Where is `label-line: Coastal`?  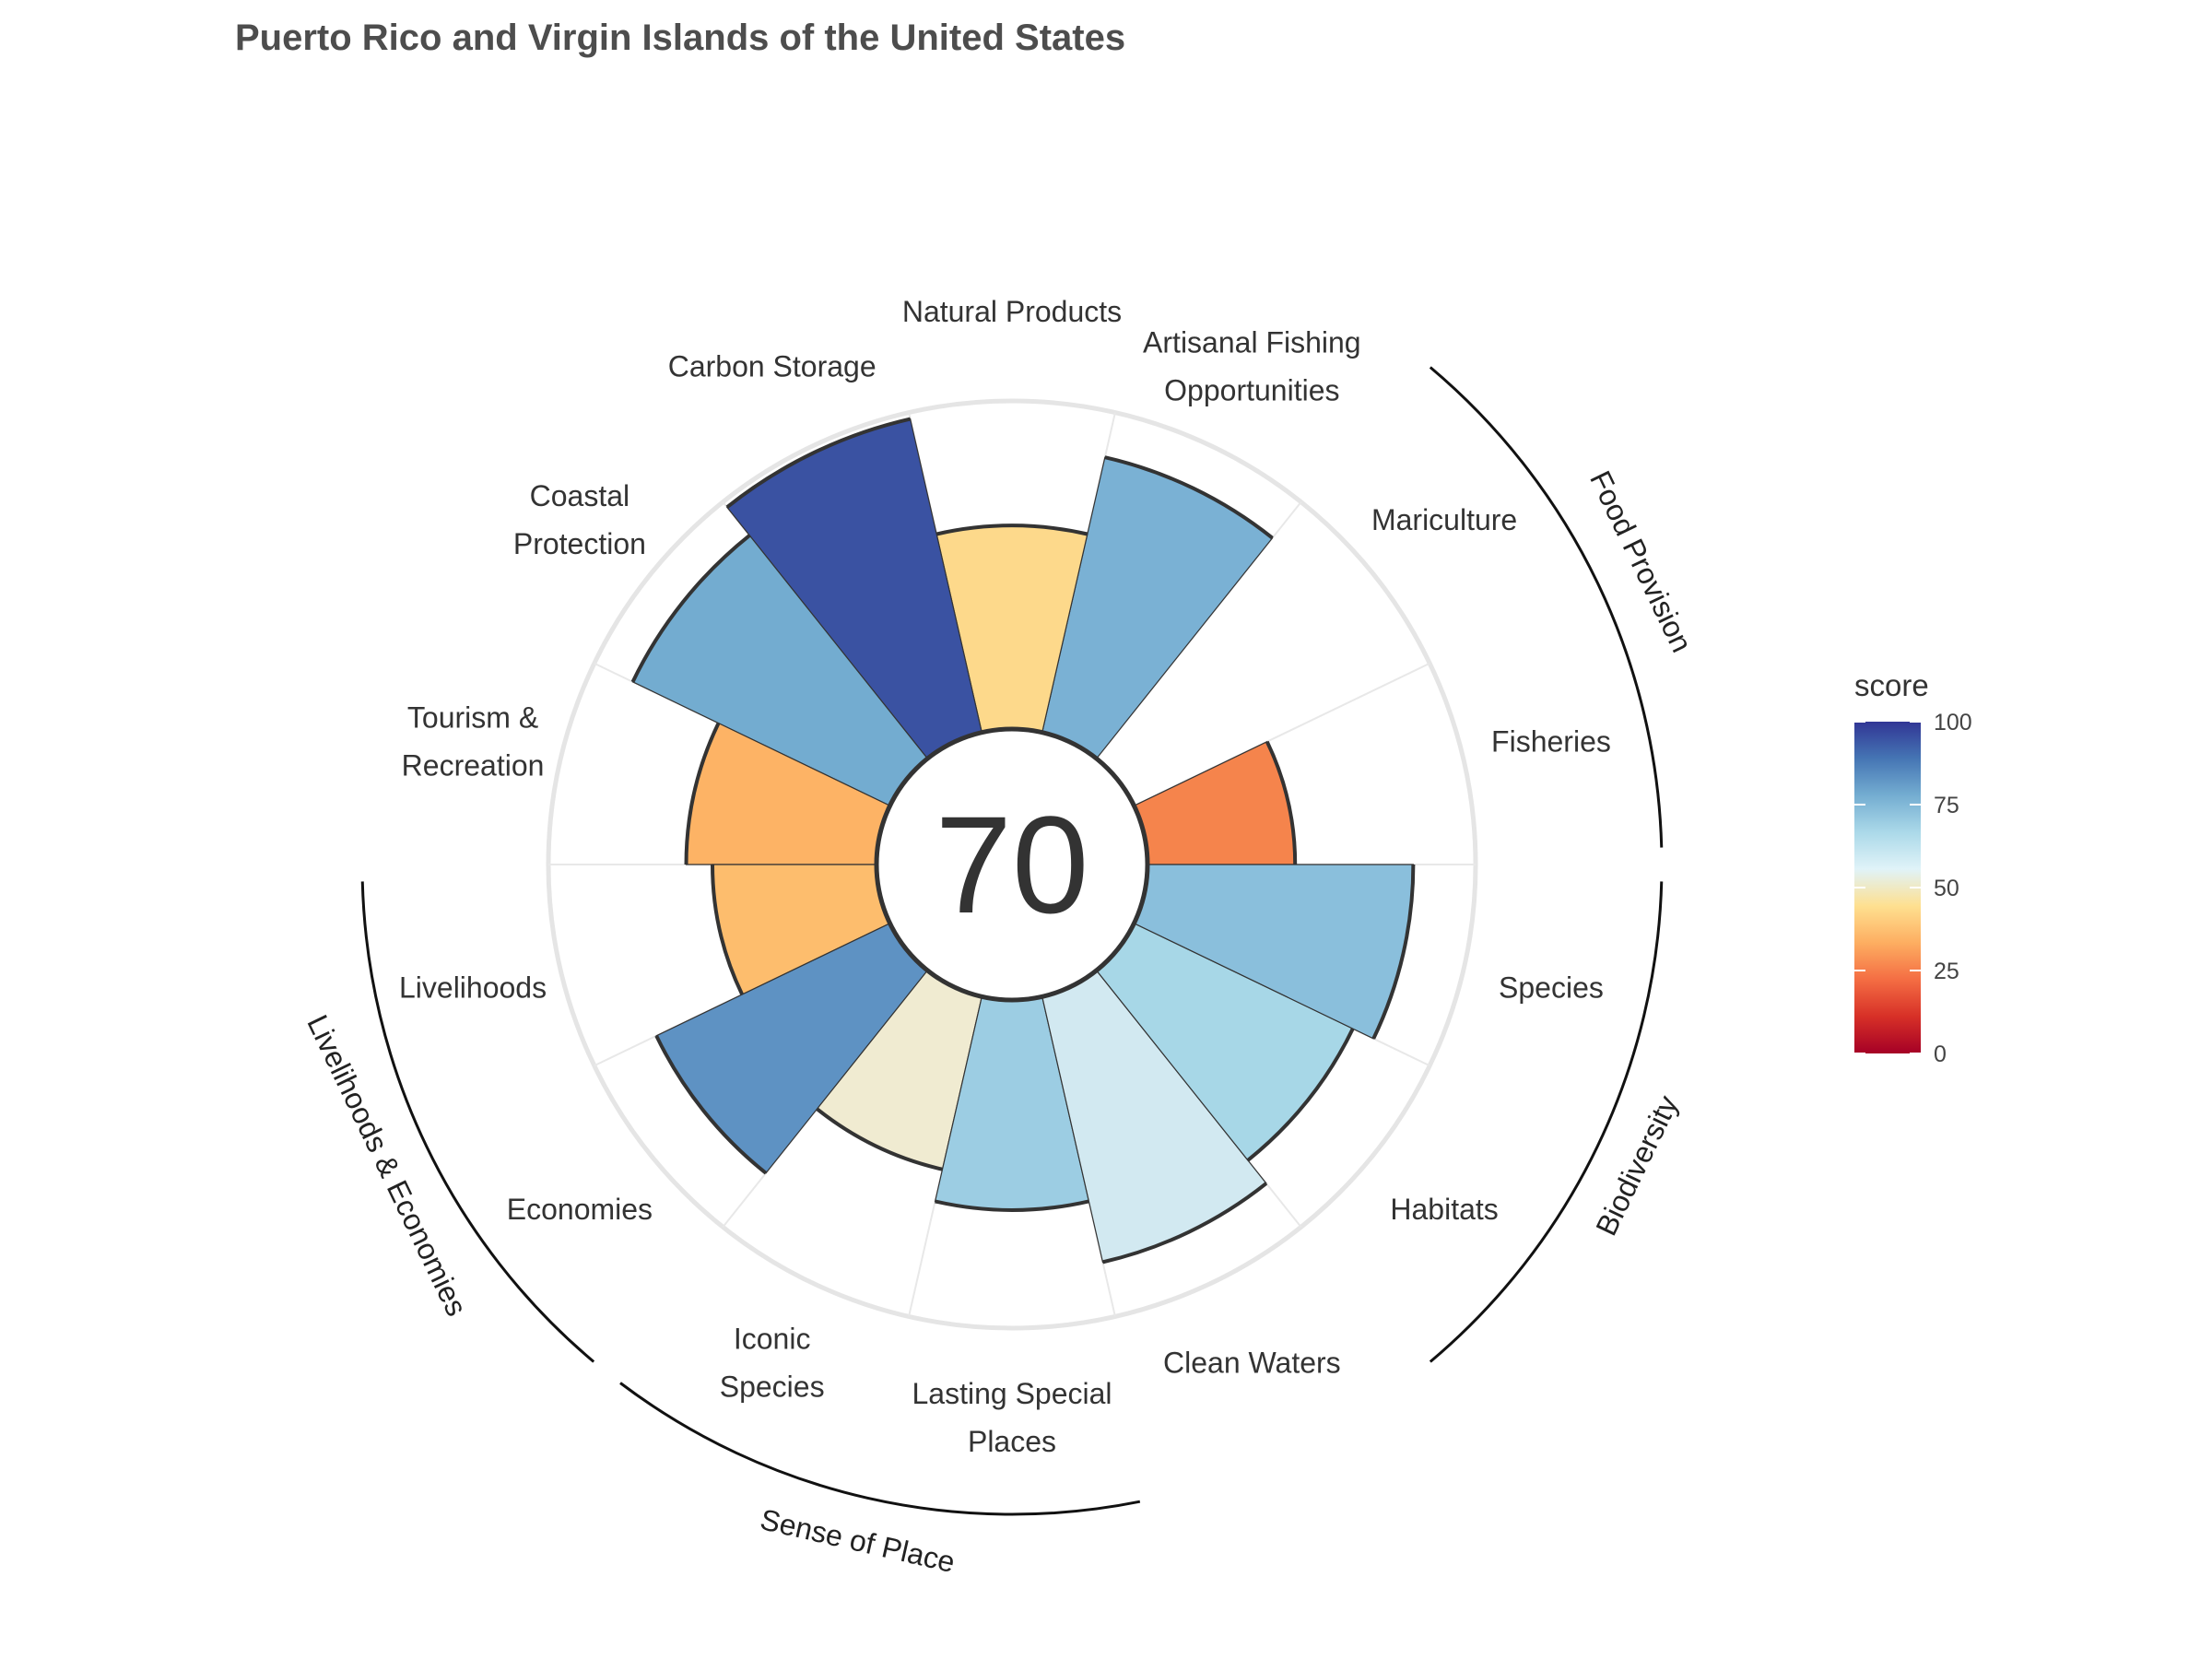
label-line: Coastal is located at coordinates (580, 495).